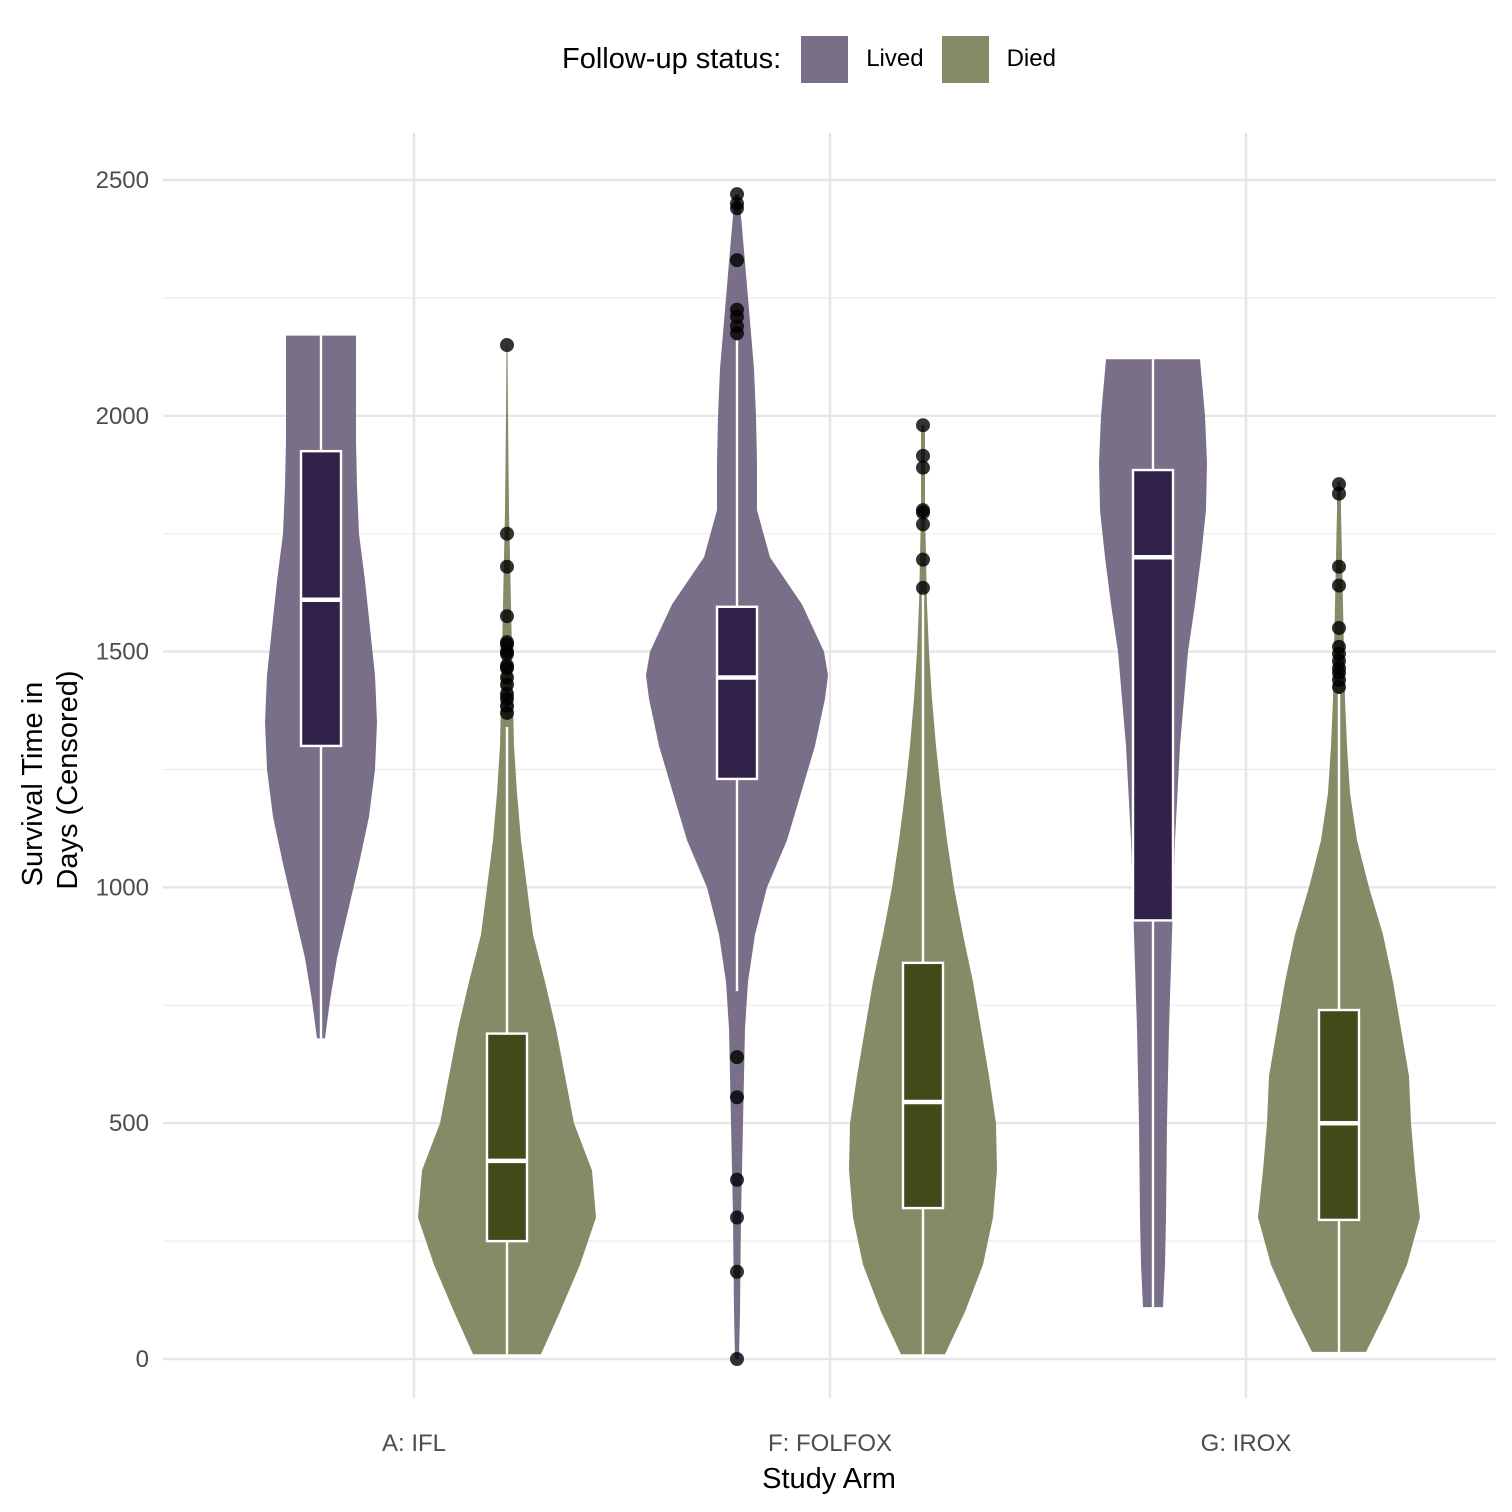  I want to click on x-tick-label: F: FOLFOX, so click(830, 1443).